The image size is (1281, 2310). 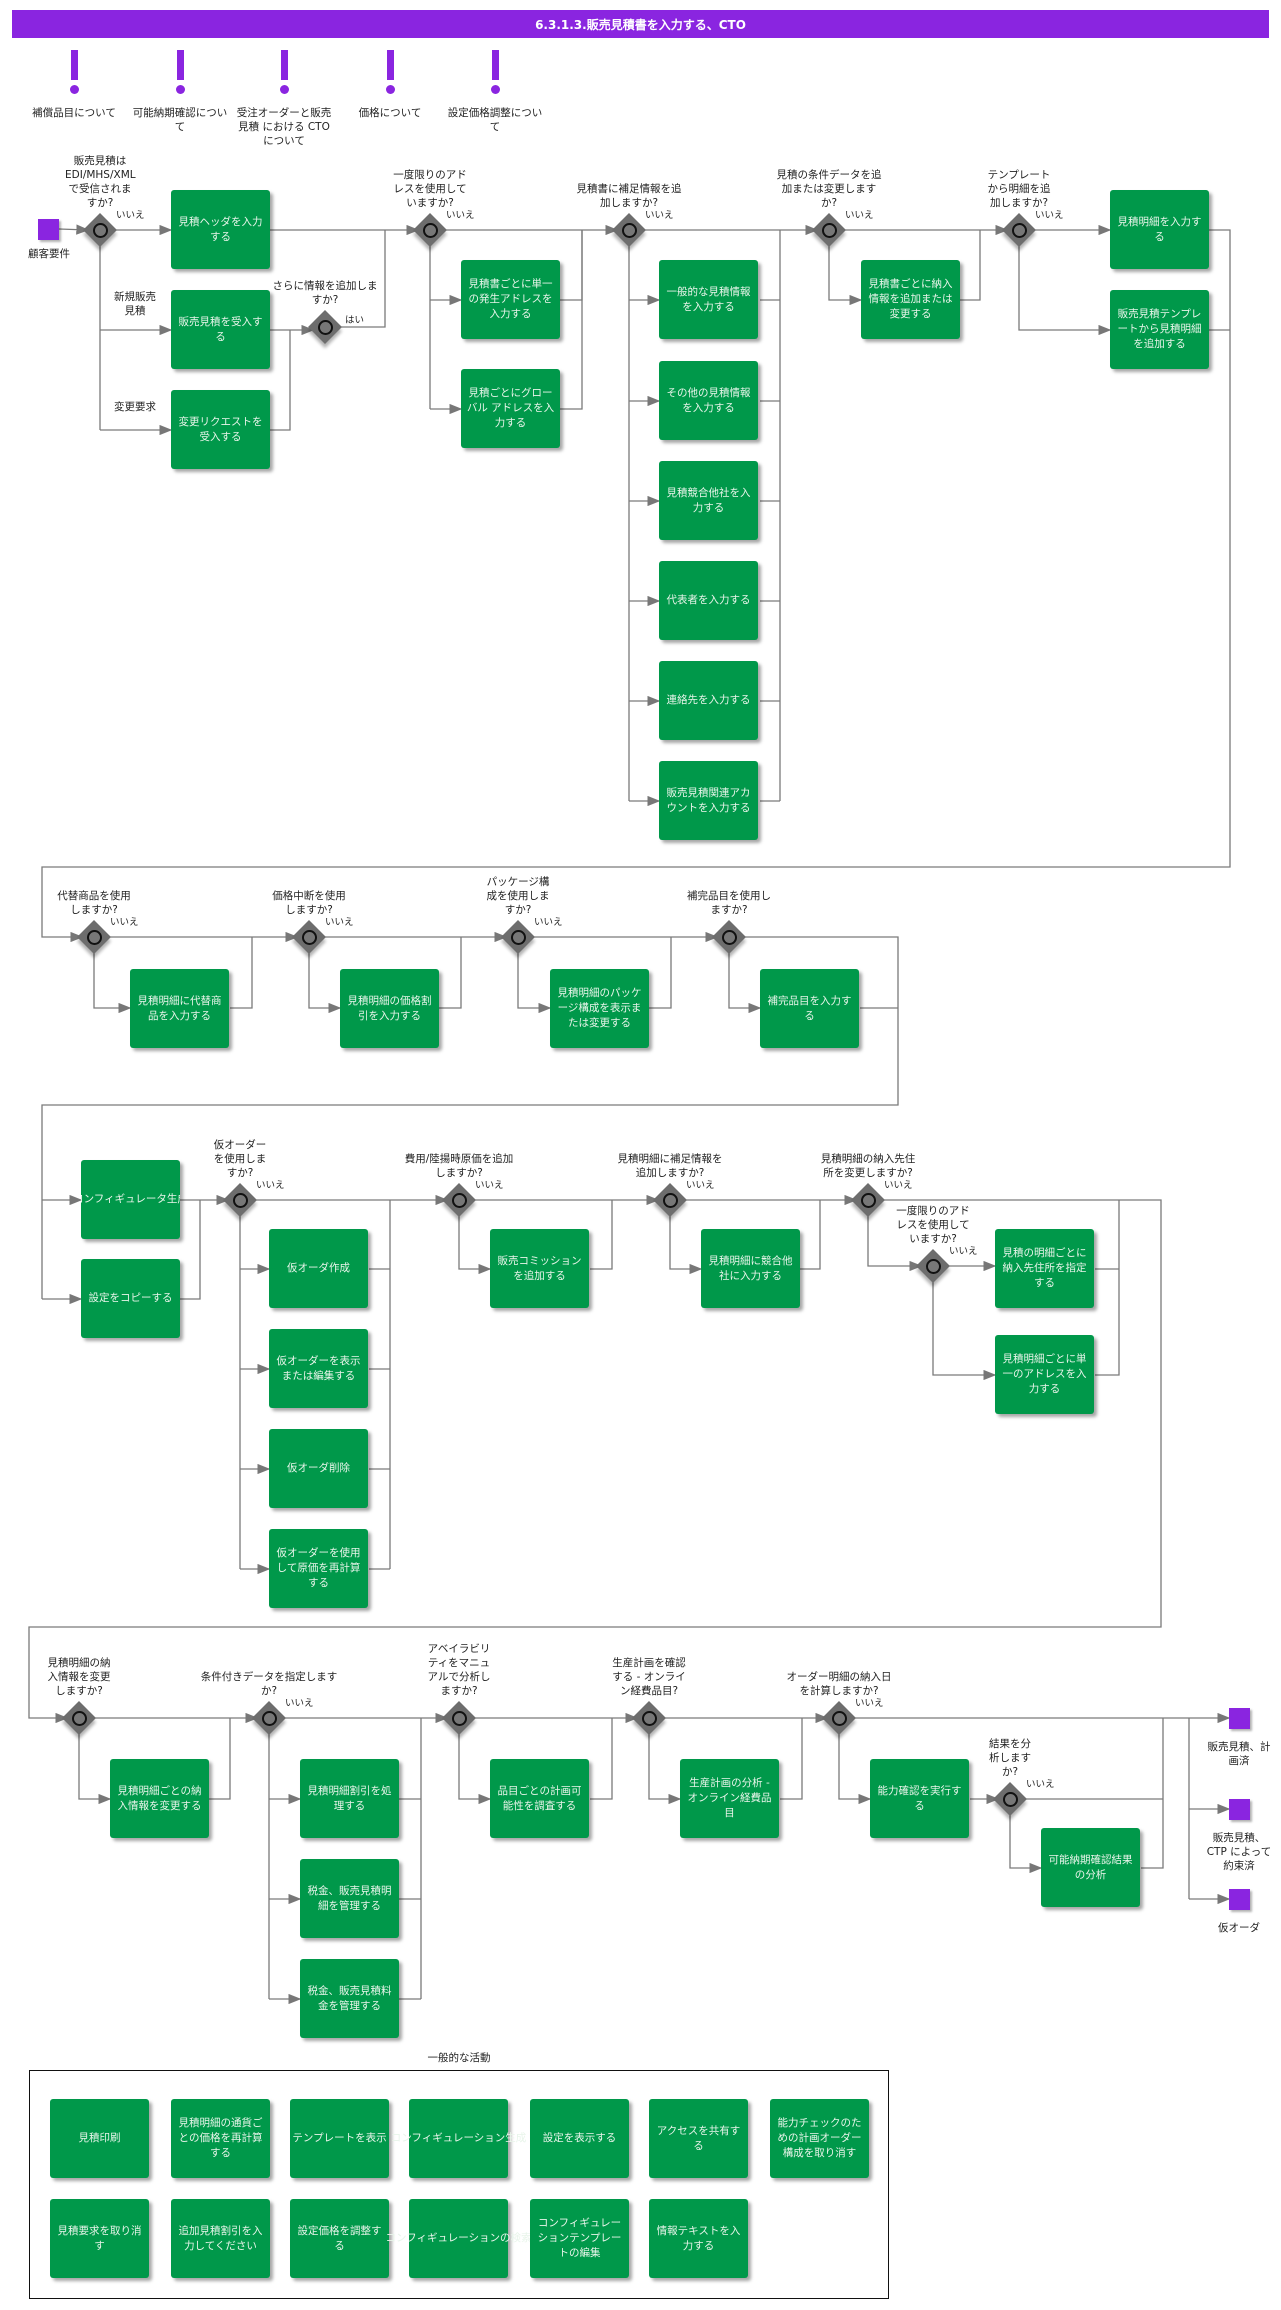 I want to click on general-activity-box: コンフィギュレーションの検索, so click(x=458, y=2238).